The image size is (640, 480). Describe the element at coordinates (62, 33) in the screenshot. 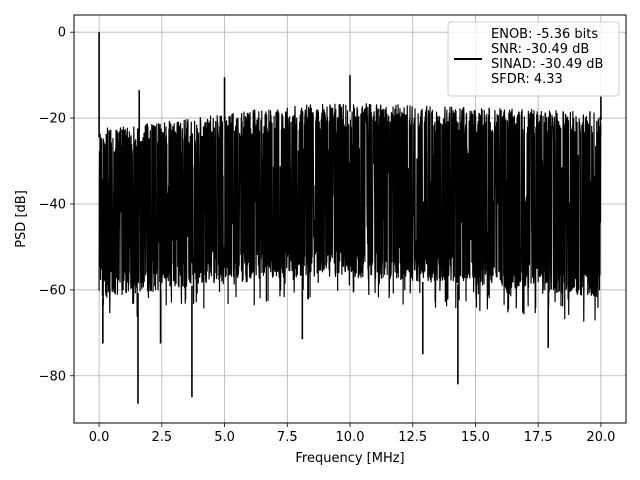

I see `y-tick-label: 0` at that location.